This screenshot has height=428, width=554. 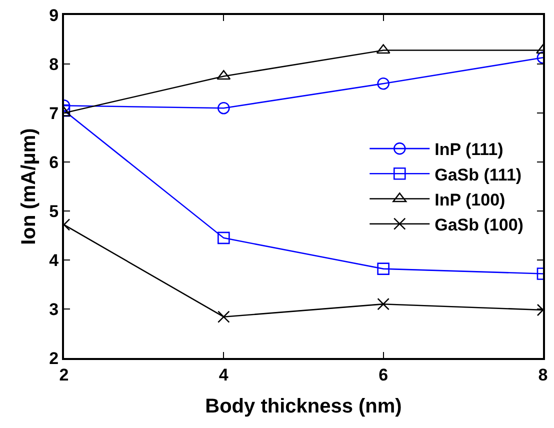 I want to click on x-tick-label: 4, so click(x=223, y=374).